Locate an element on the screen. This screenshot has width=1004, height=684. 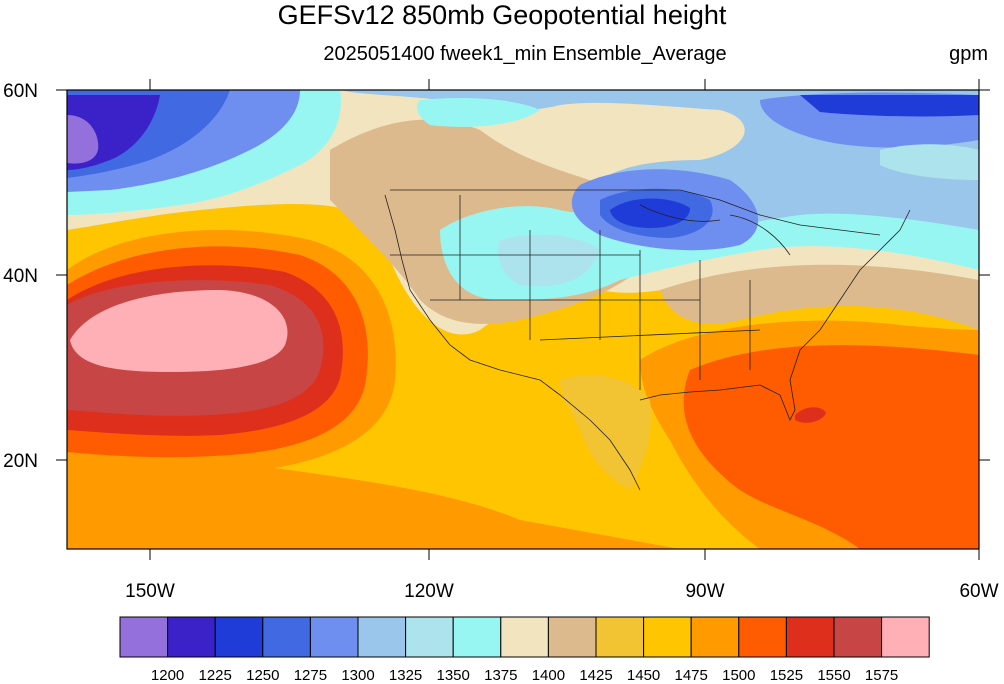
lat-label-40n: 40N is located at coordinates (20, 276).